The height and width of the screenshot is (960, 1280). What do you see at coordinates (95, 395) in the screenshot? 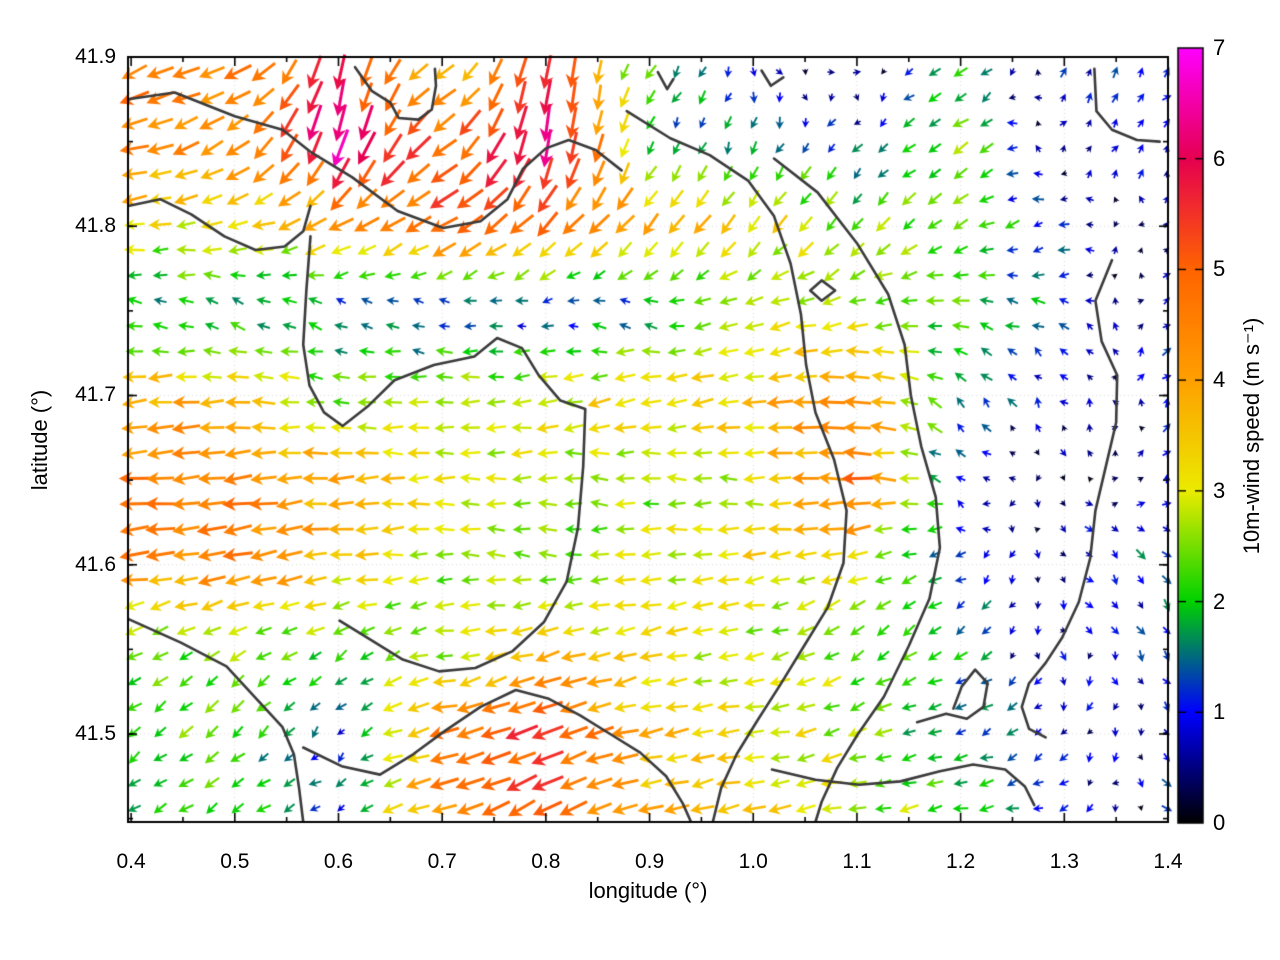
I see `y-tick-label: 41.7` at bounding box center [95, 395].